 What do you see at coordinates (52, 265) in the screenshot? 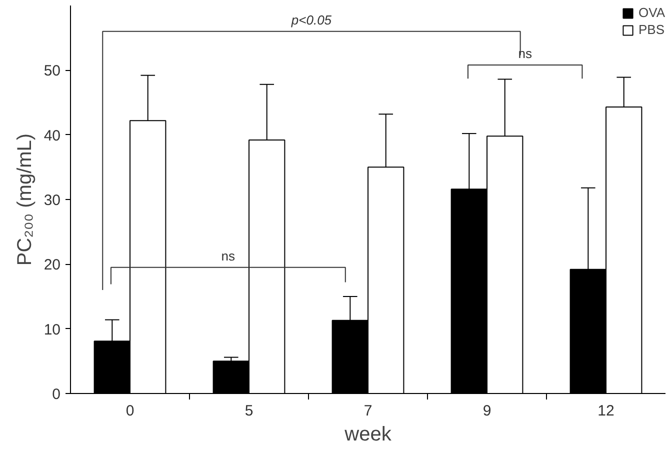
I see `y-tick-label: 20` at bounding box center [52, 265].